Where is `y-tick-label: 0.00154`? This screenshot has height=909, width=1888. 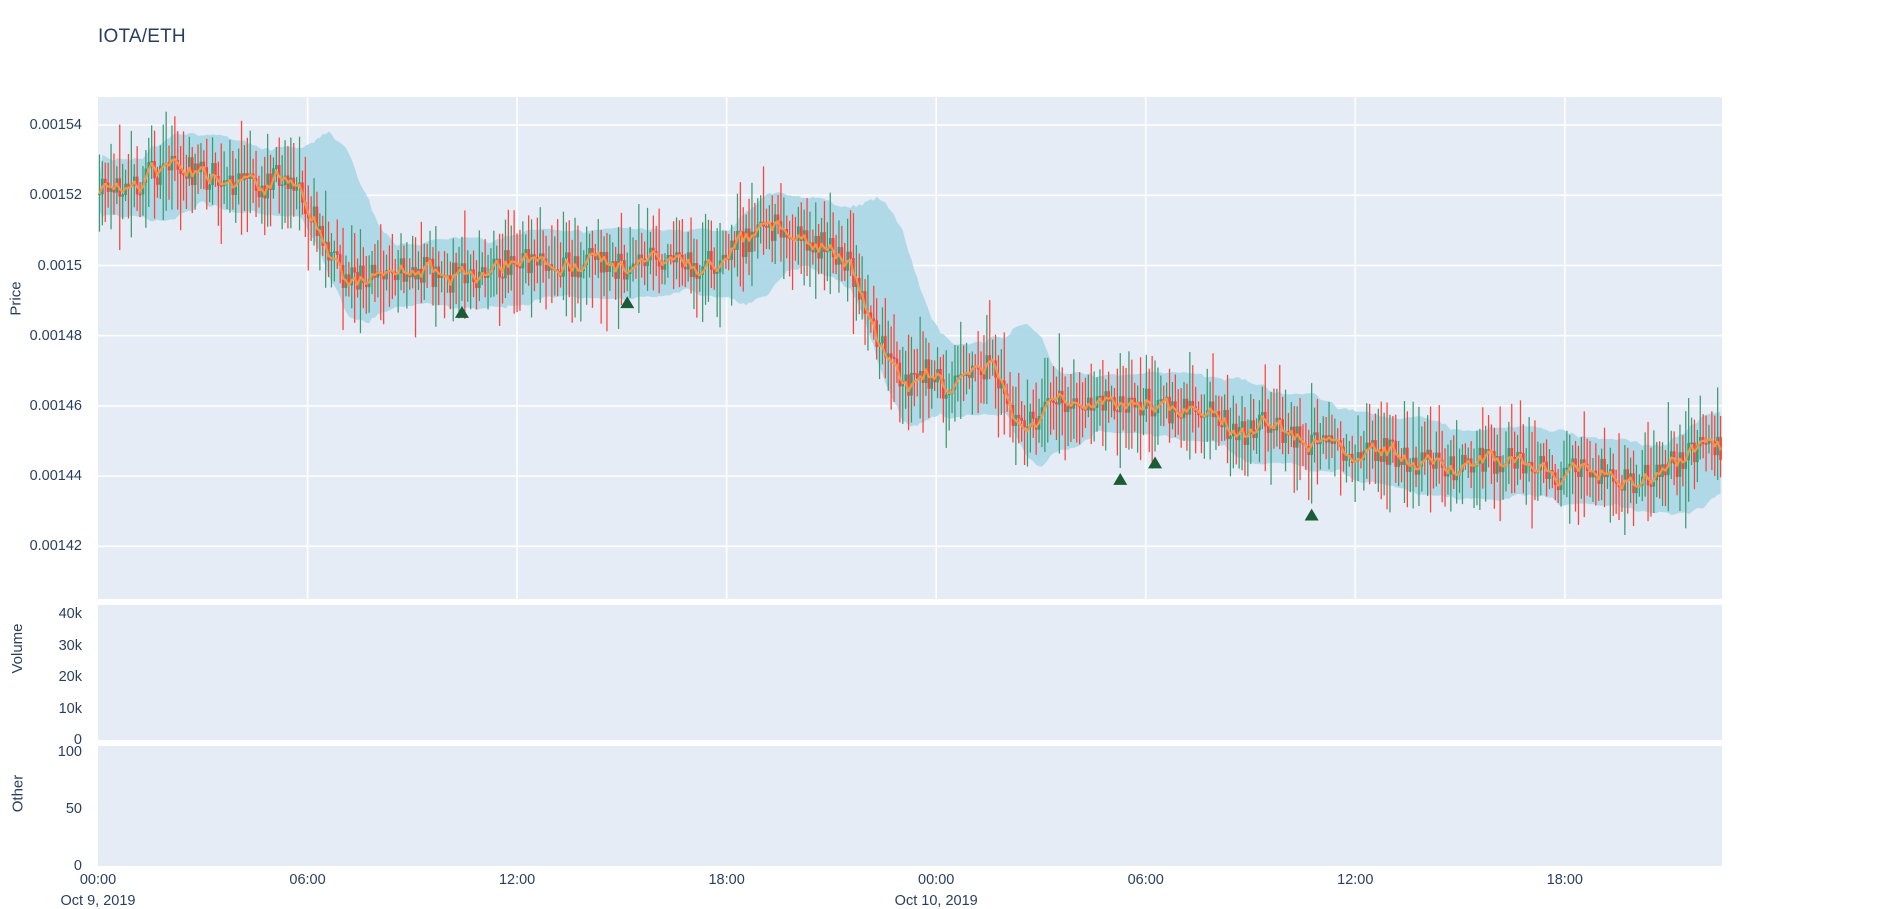
y-tick-label: 0.00154 is located at coordinates (55, 125).